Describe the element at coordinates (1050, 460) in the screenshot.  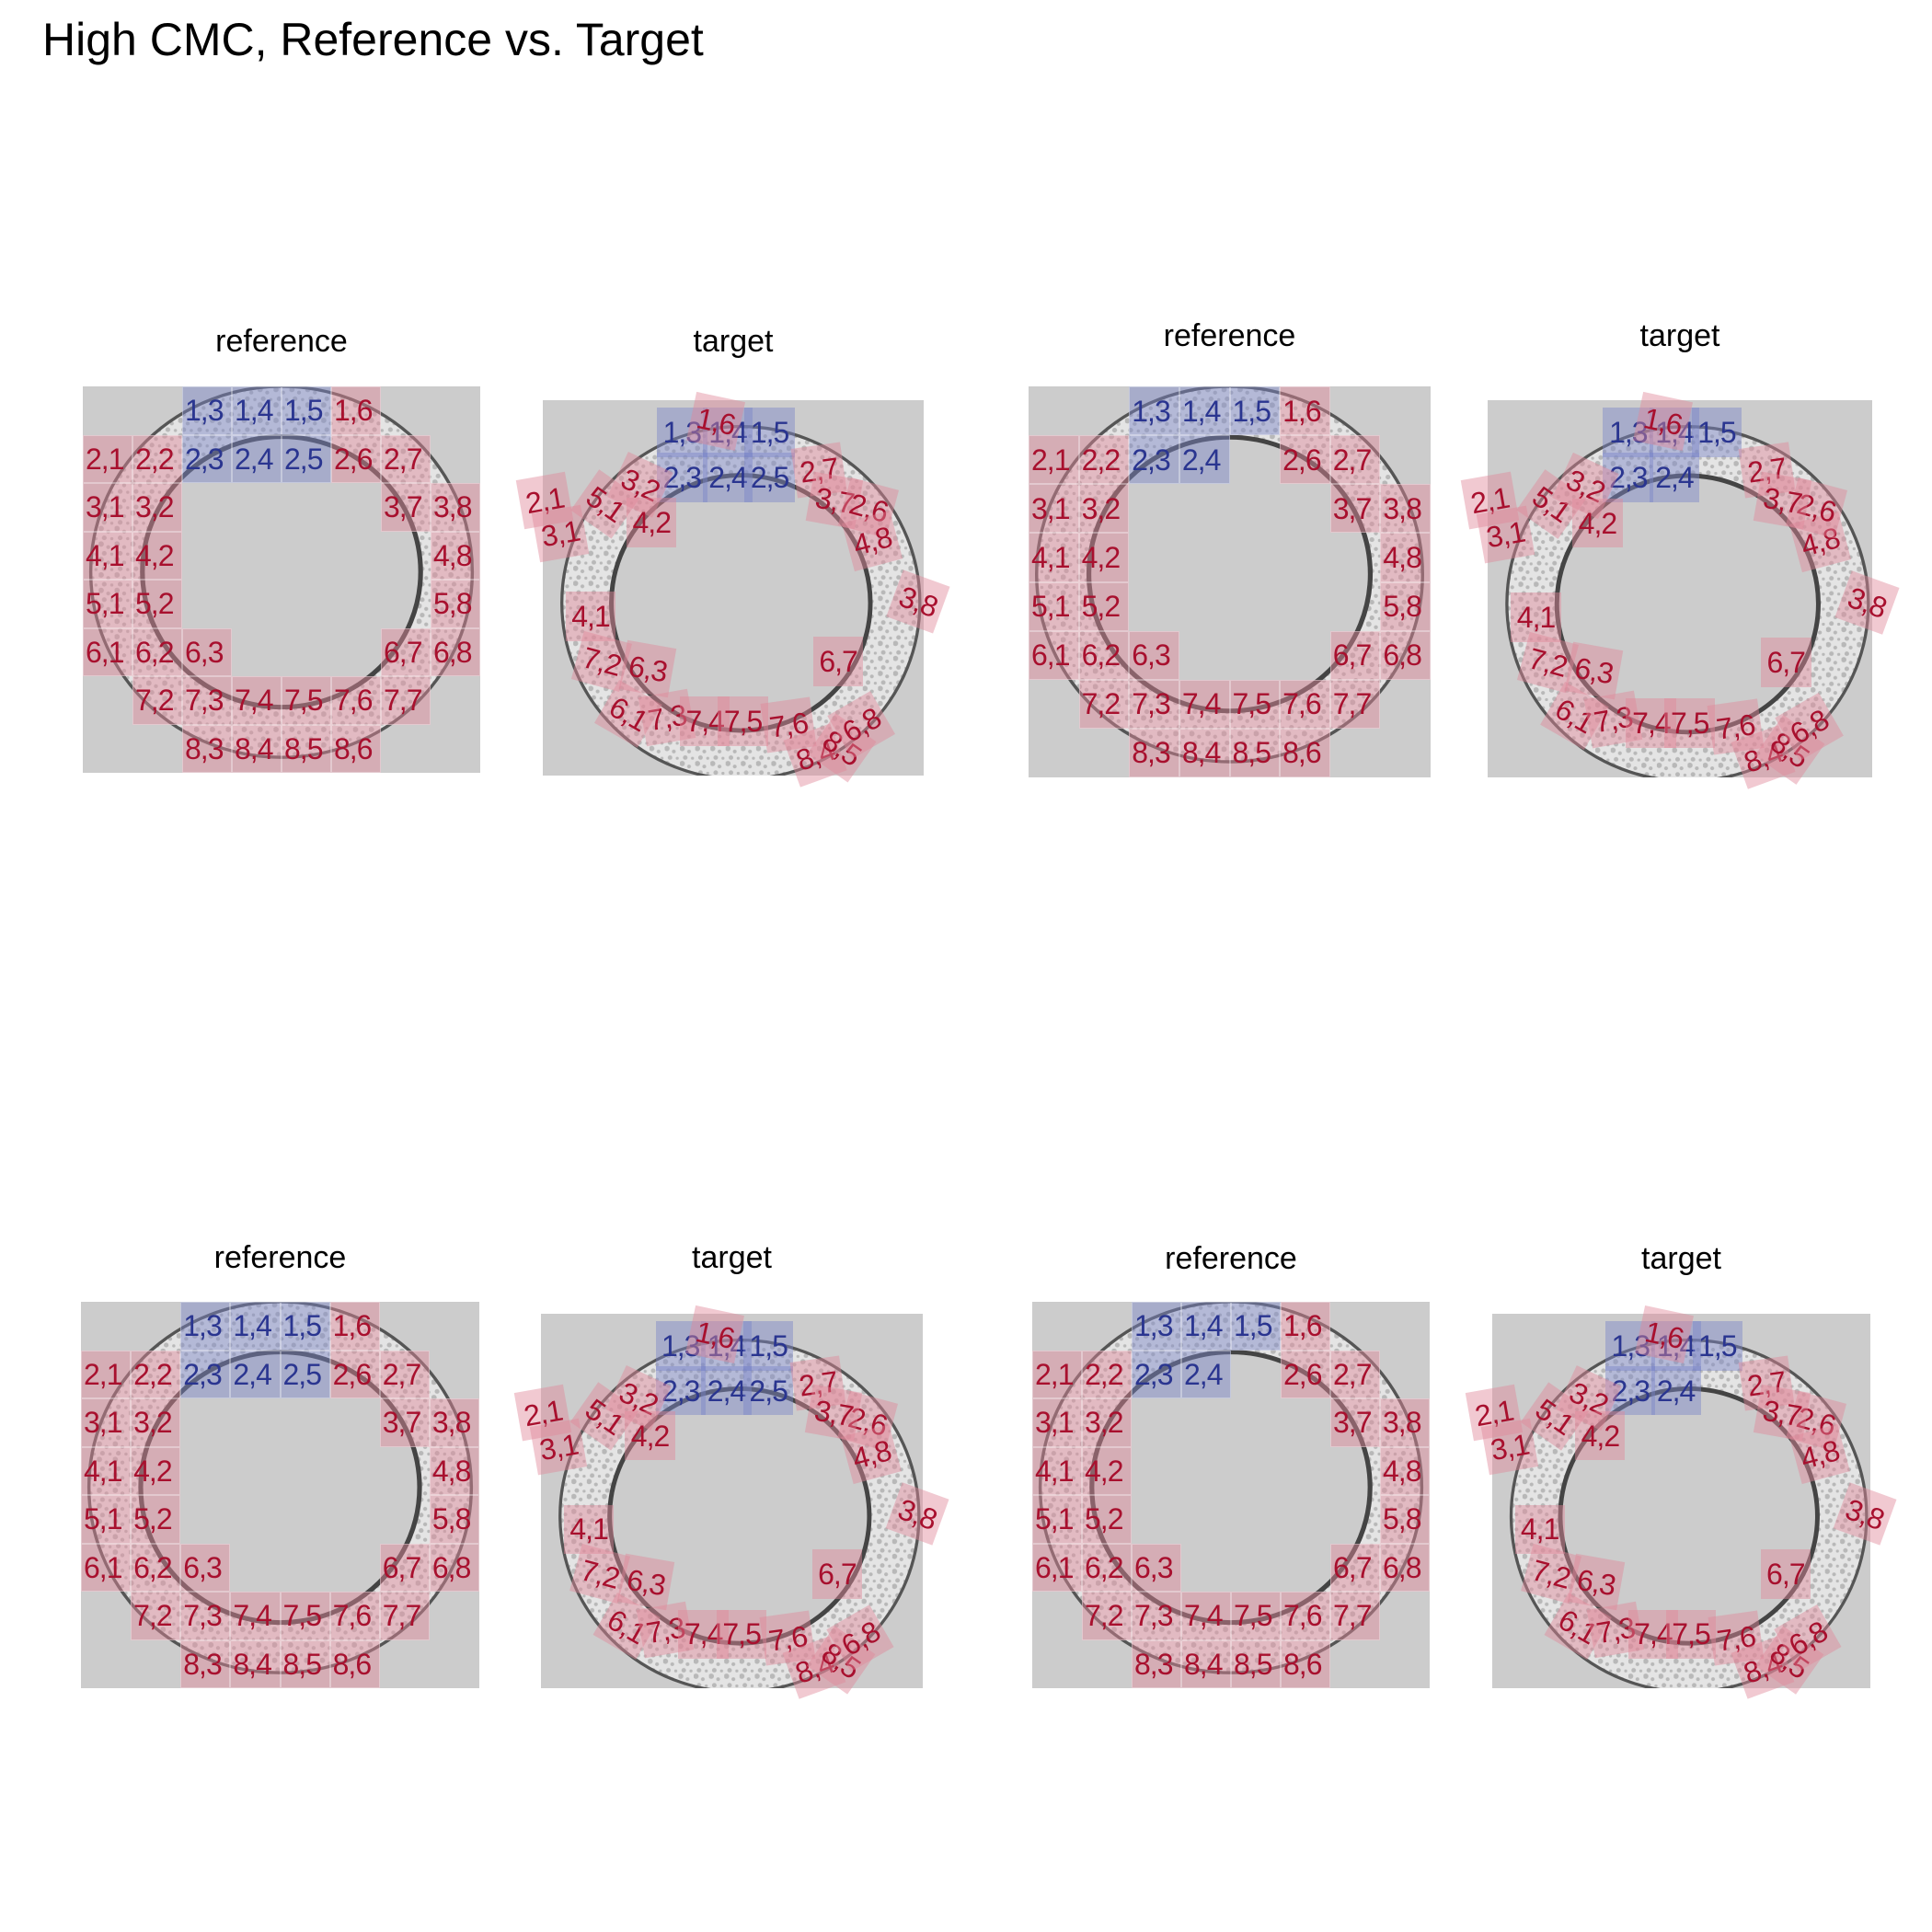
I see `cell-label: 2,1` at that location.